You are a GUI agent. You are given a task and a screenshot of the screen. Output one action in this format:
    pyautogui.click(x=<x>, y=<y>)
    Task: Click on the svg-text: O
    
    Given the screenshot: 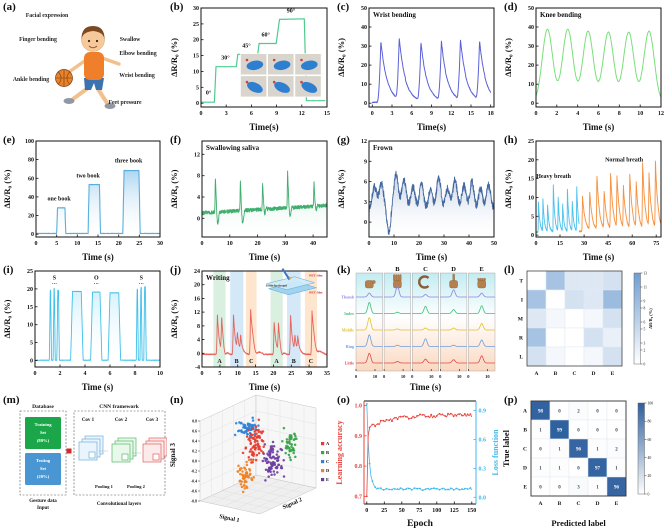 What is the action you would take?
    pyautogui.click(x=96, y=279)
    